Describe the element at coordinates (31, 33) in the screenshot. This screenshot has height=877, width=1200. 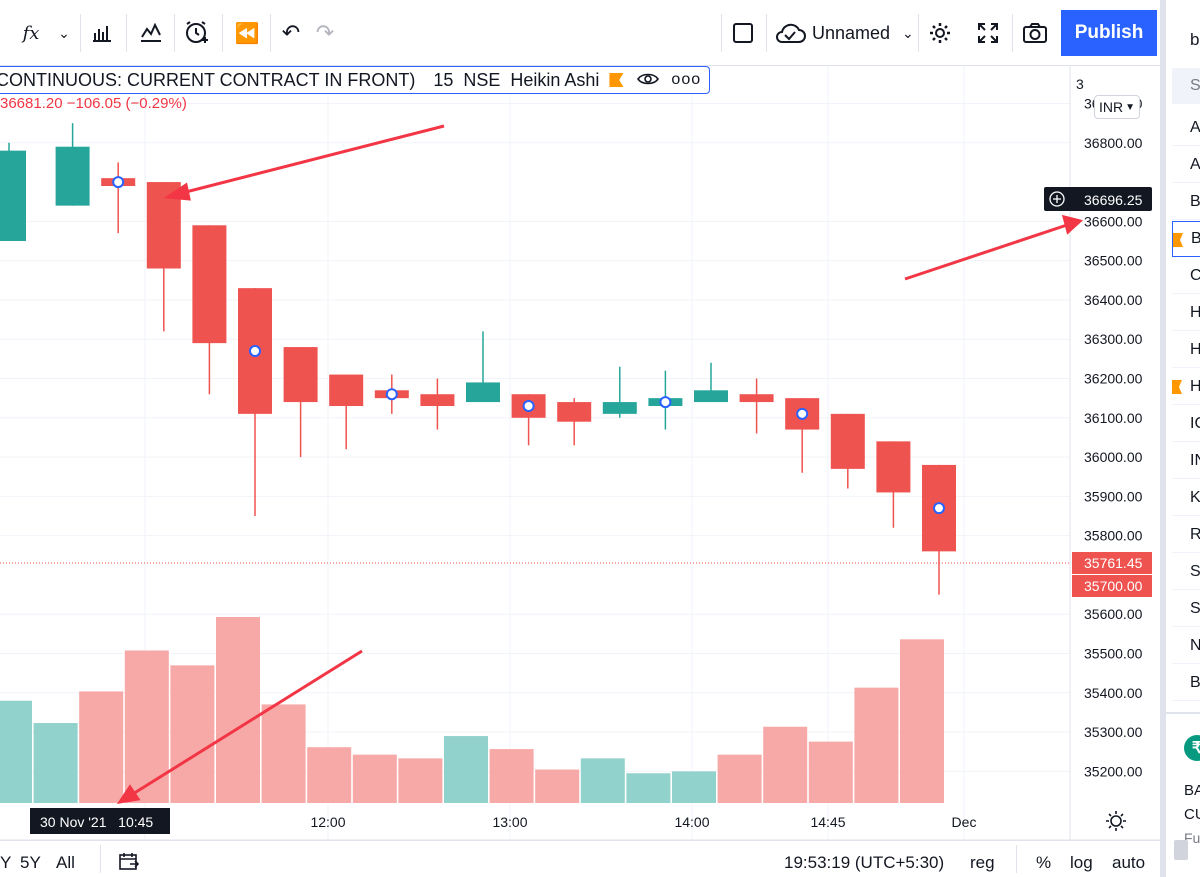
I see `indicators-button: fx` at that location.